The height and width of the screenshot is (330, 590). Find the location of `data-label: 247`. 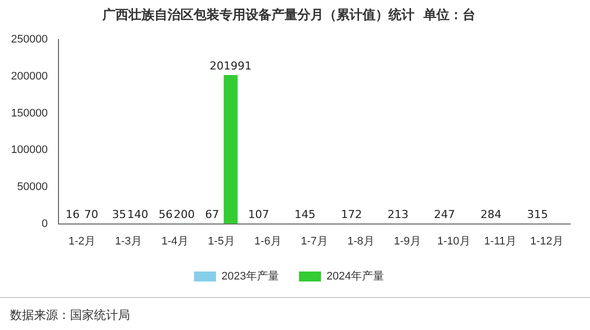

data-label: 247 is located at coordinates (444, 214).